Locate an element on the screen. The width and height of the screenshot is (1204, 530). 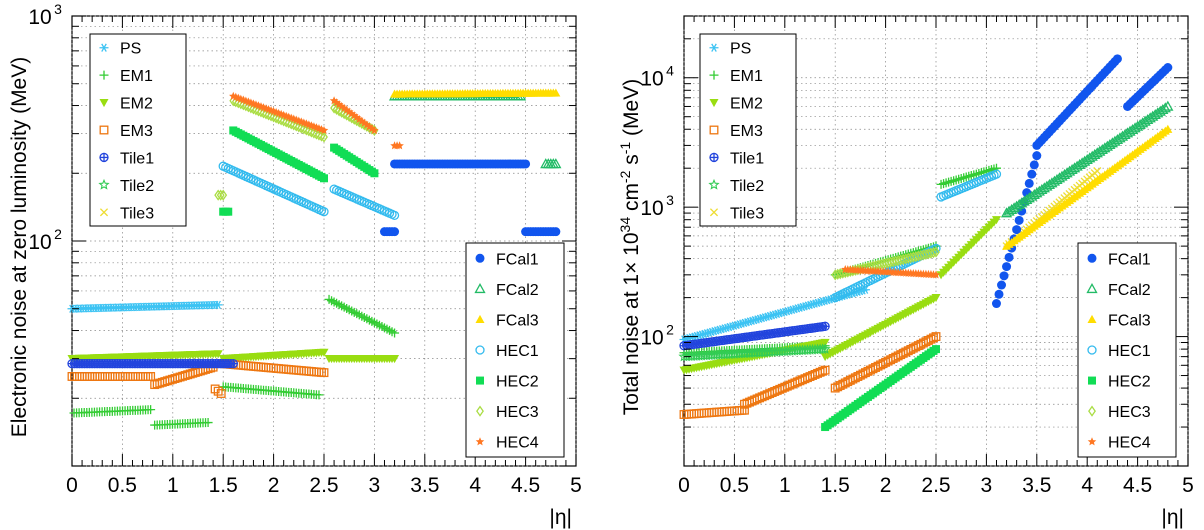
y-tick-exponent: 4 is located at coordinates (670, 71).